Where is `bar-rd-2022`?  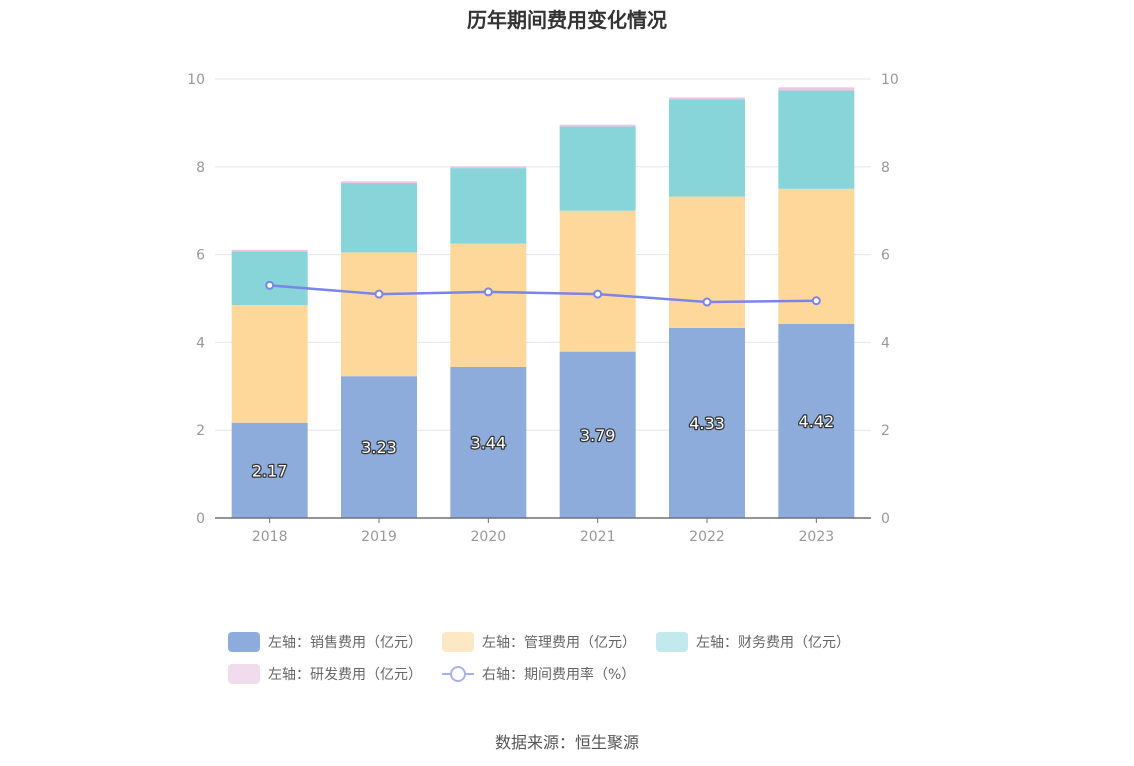
bar-rd-2022 is located at coordinates (707, 98).